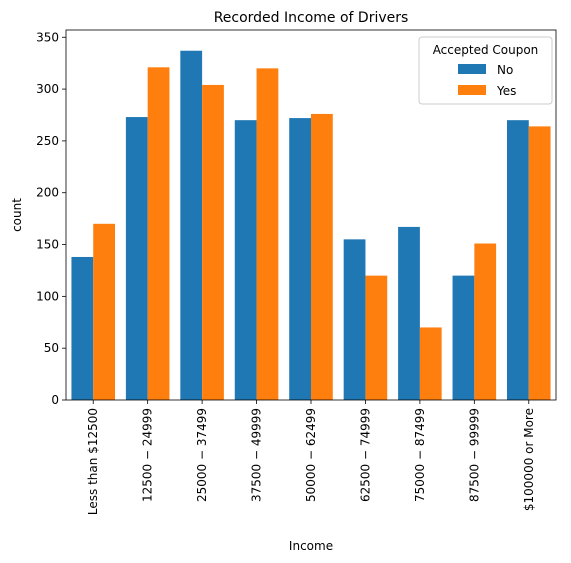 The height and width of the screenshot is (563, 571). What do you see at coordinates (420, 455) in the screenshot?
I see `x-tick-label: 75000 − 87499` at bounding box center [420, 455].